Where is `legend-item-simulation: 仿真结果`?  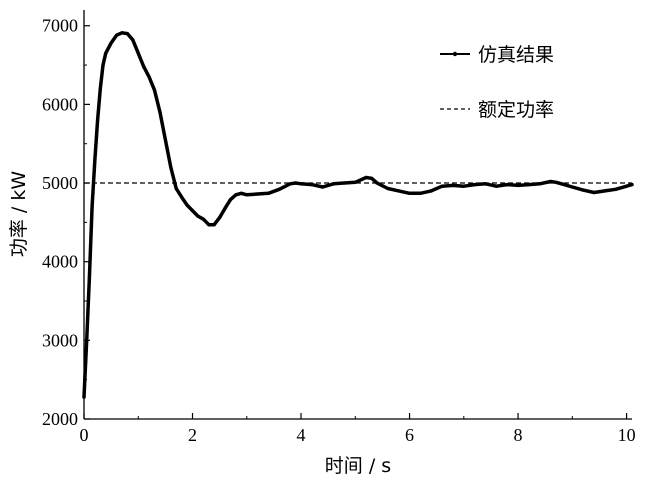 legend-item-simulation: 仿真结果 is located at coordinates (497, 55).